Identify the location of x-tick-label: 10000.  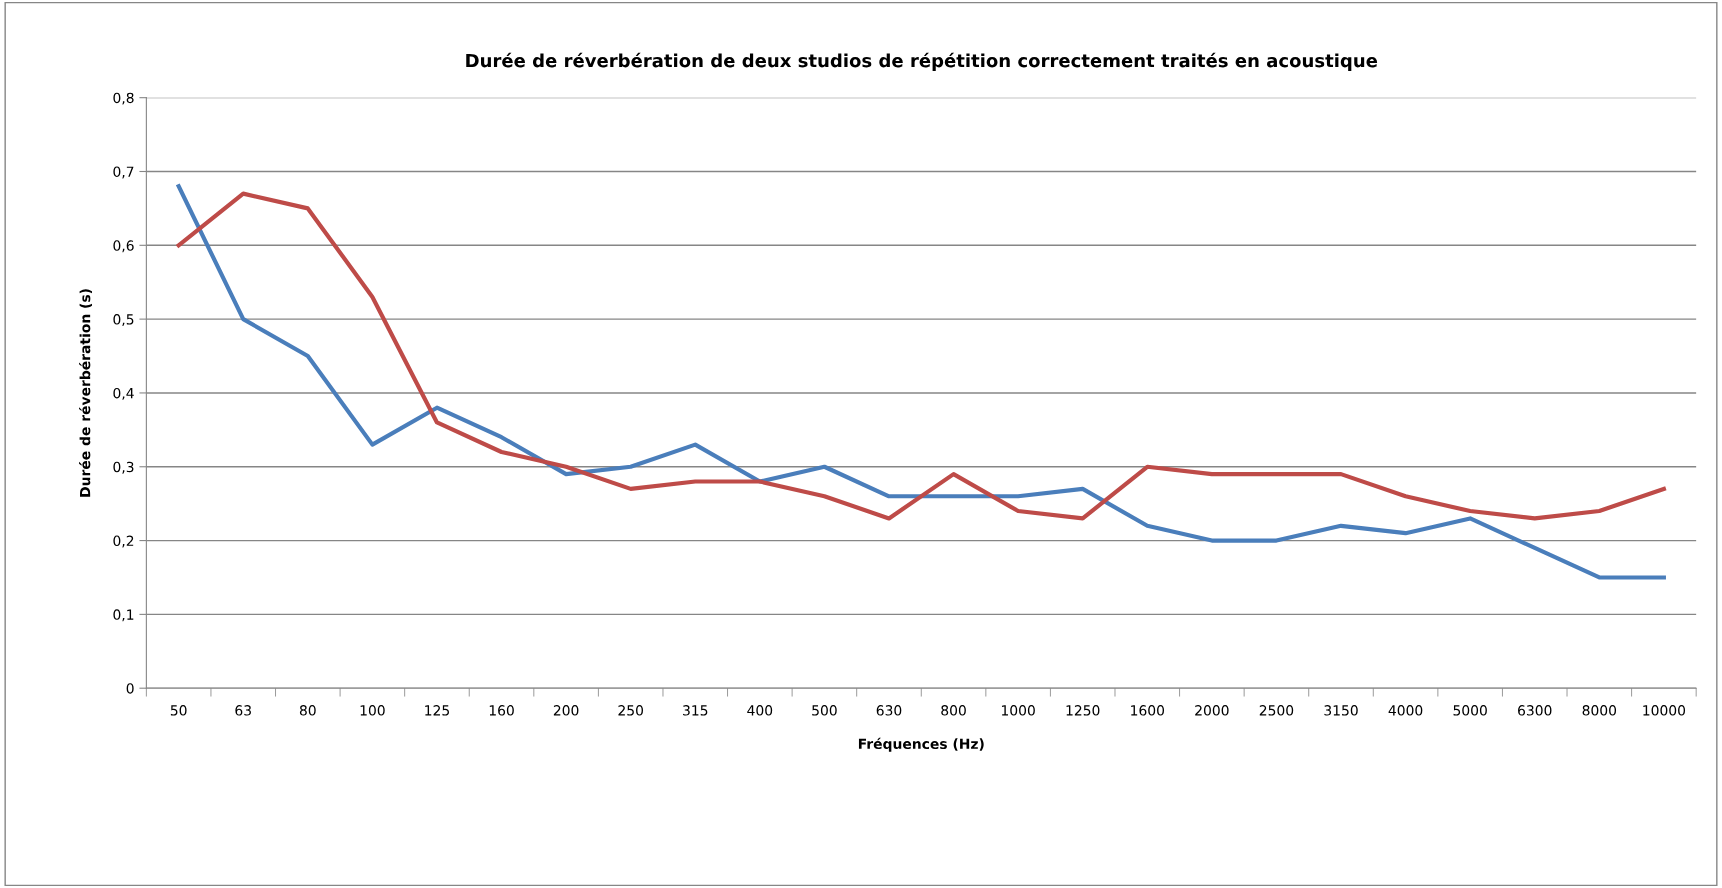
(1664, 710).